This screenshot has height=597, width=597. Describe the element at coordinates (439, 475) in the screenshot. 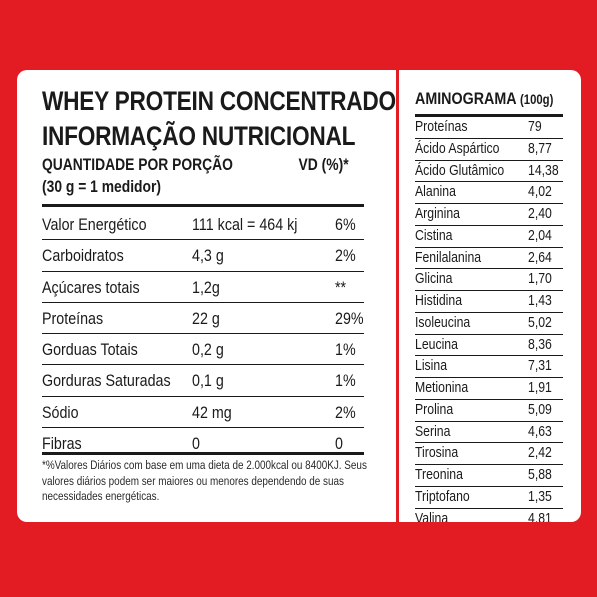

I see `amino-name: Treonina` at that location.